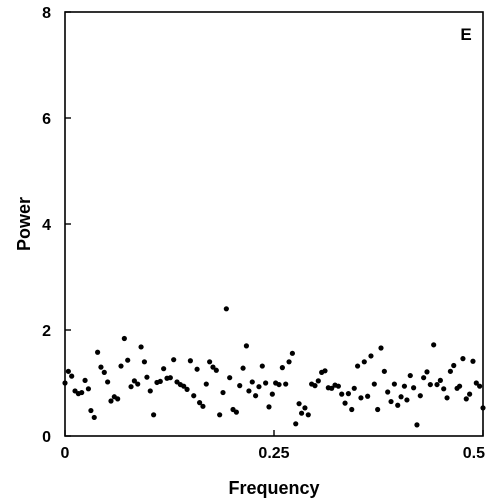 This screenshot has width=503, height=500. I want to click on y-tick-label: 8, so click(46, 13).